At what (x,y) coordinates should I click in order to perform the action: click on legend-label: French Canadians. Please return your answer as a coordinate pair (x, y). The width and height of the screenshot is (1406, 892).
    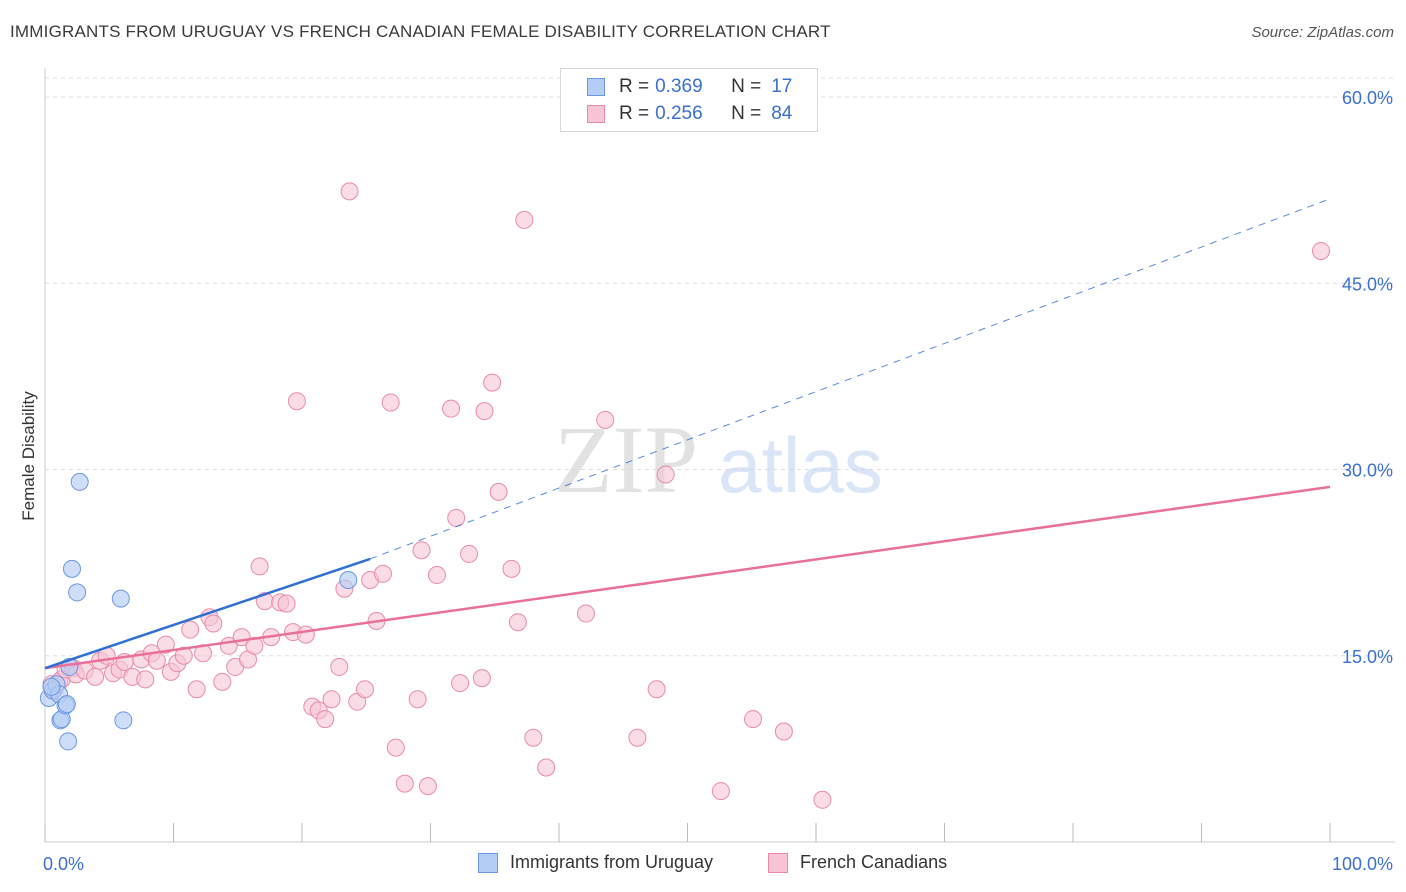
    Looking at the image, I should click on (874, 862).